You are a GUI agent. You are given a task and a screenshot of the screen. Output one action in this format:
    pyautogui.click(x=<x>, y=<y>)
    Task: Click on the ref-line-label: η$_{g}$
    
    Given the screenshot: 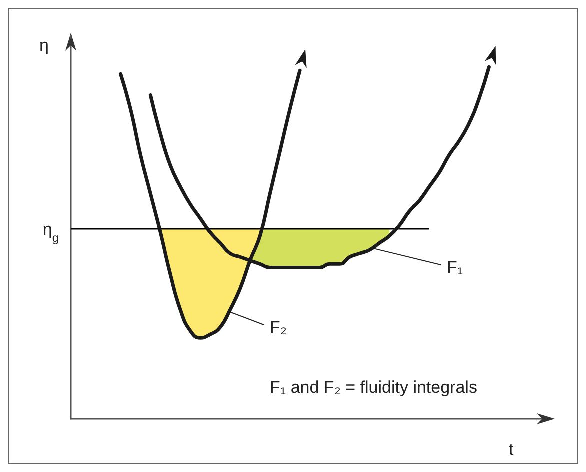 What is the action you would take?
    pyautogui.click(x=50, y=232)
    